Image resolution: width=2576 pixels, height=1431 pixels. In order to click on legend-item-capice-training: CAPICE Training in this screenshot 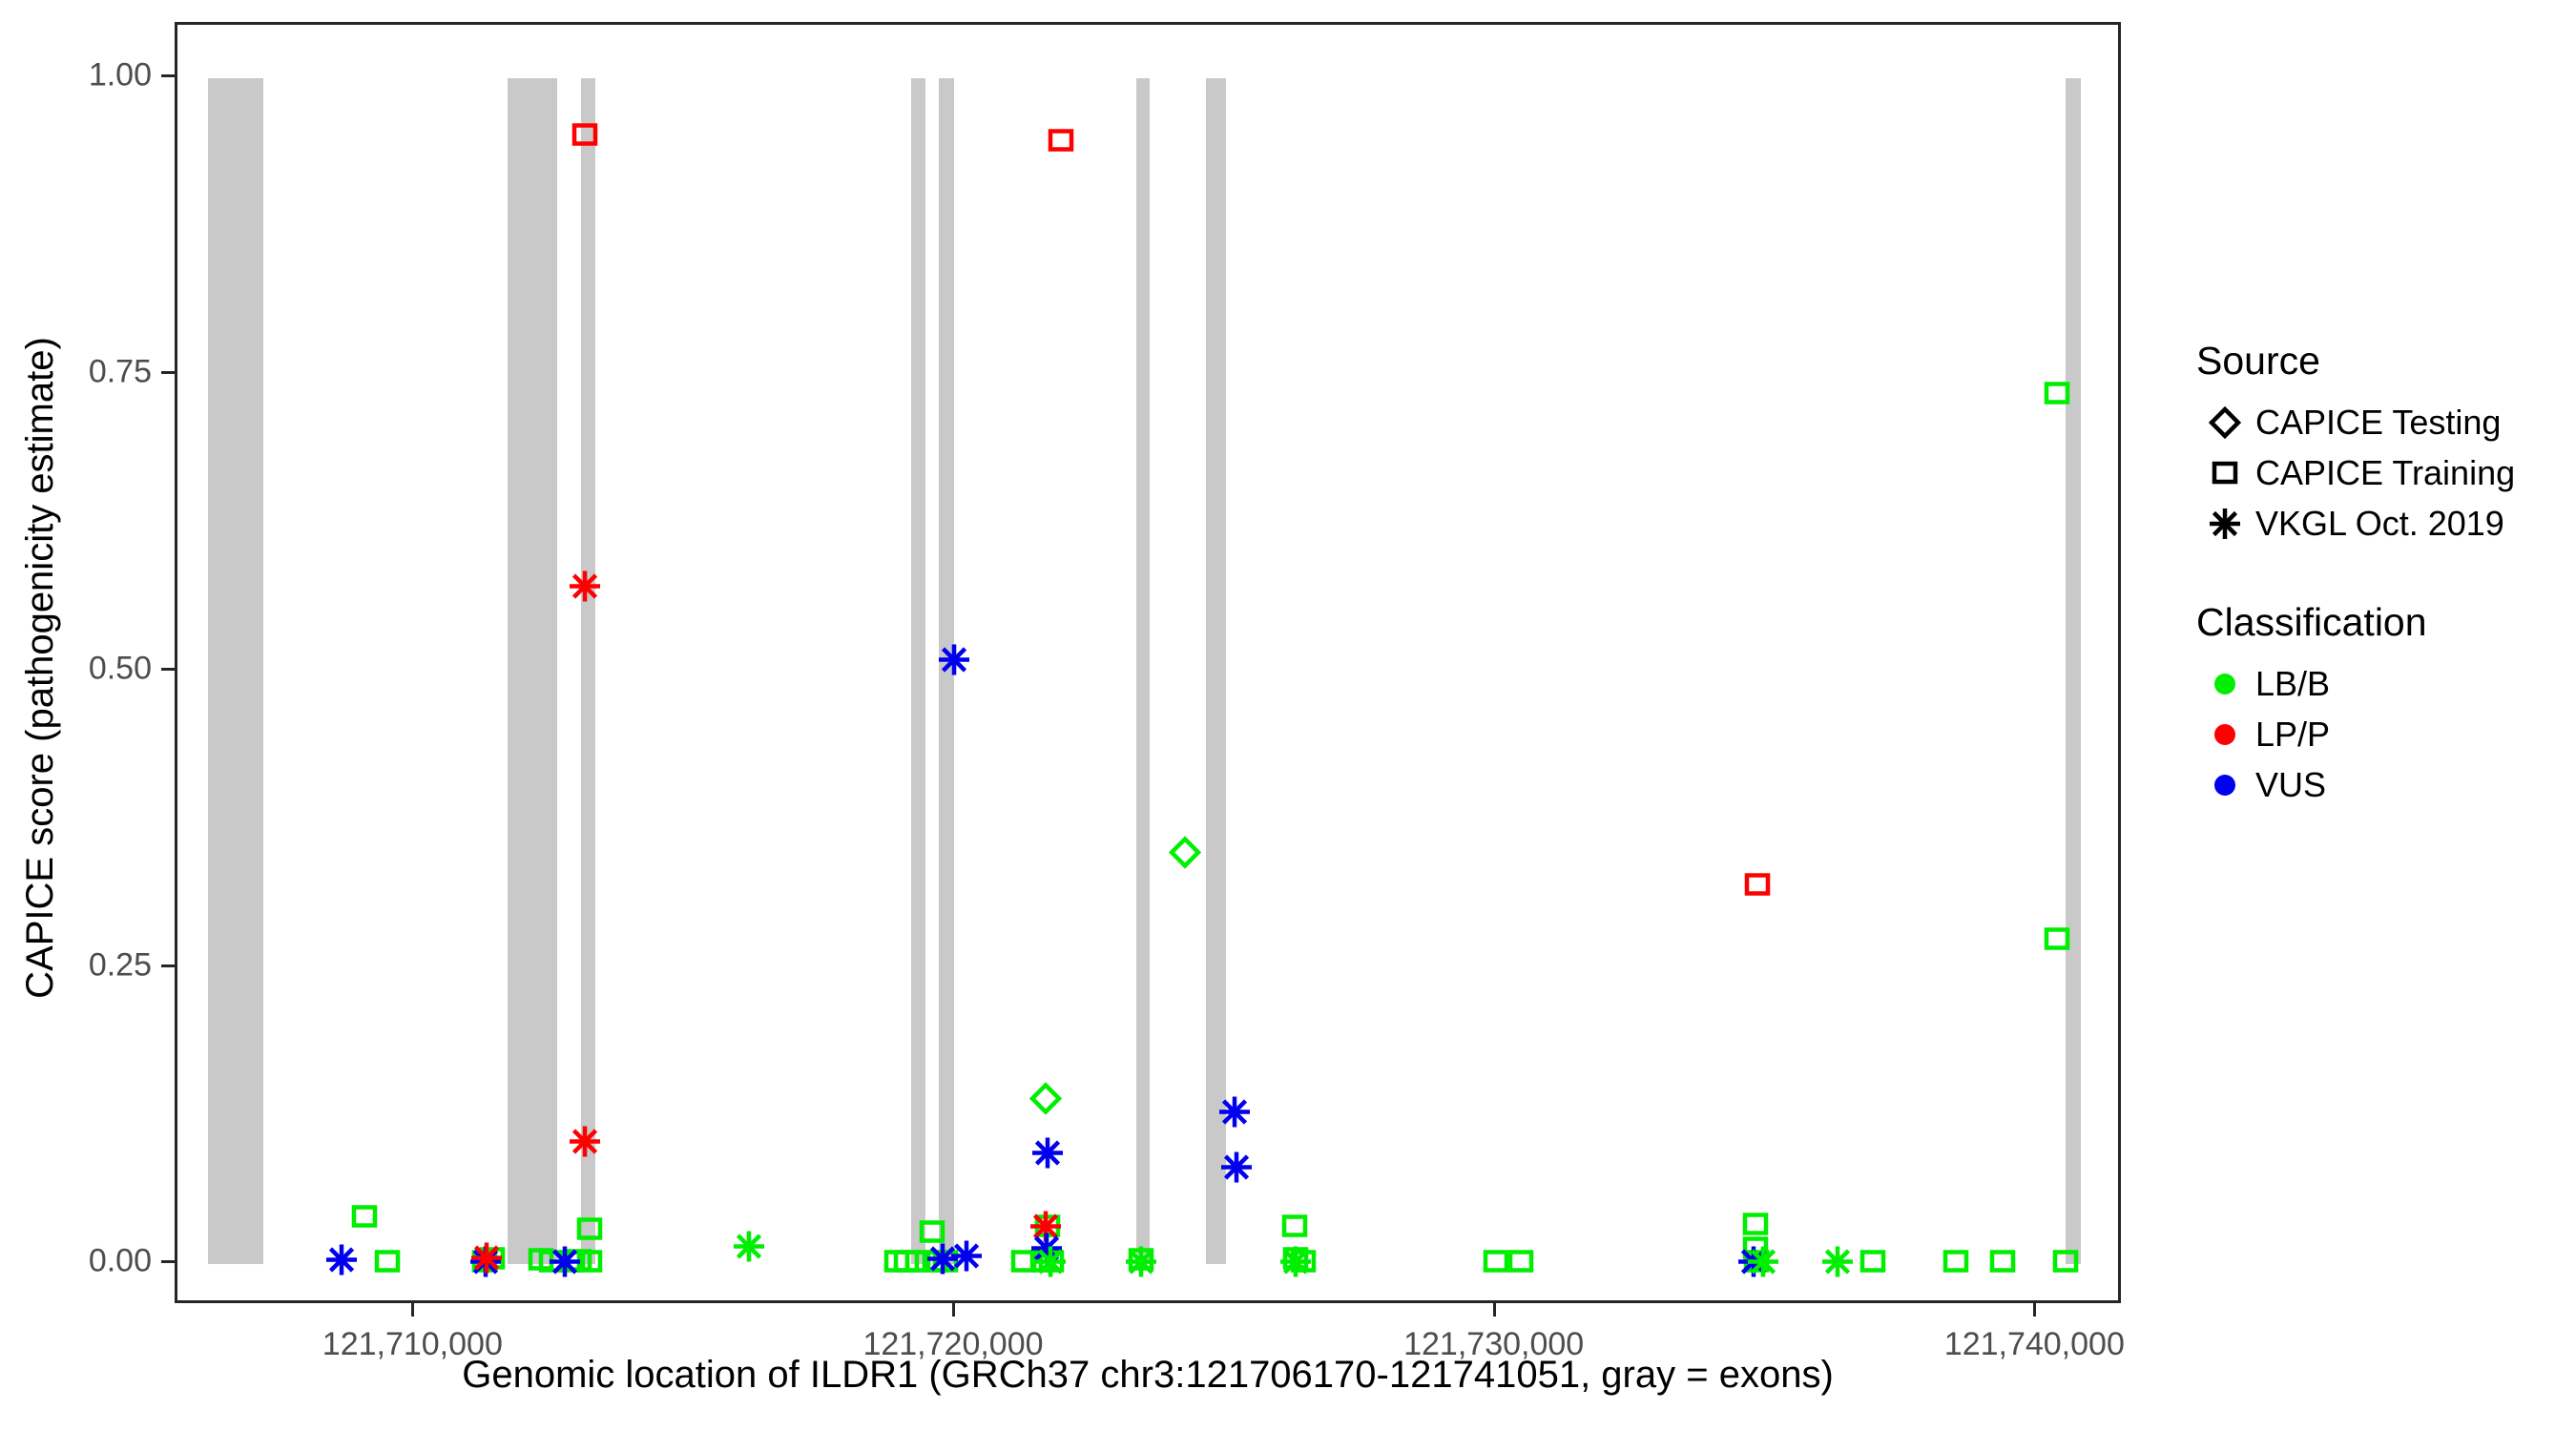, I will do `click(2385, 472)`.